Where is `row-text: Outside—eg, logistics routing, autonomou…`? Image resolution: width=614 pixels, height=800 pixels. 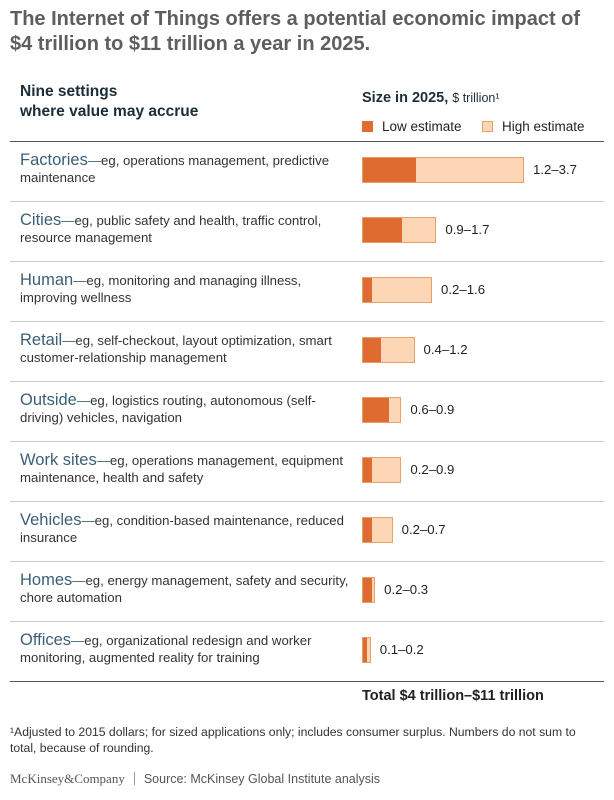 row-text: Outside—eg, logistics routing, autonomou… is located at coordinates (185, 409).